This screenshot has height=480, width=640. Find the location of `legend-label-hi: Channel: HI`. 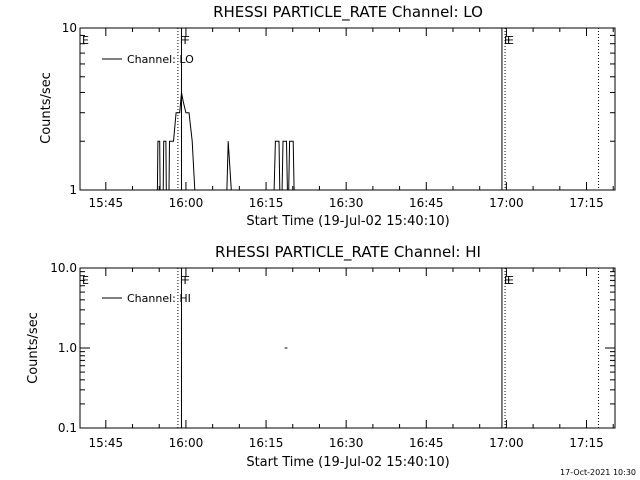

legend-label-hi: Channel: HI is located at coordinates (159, 298).